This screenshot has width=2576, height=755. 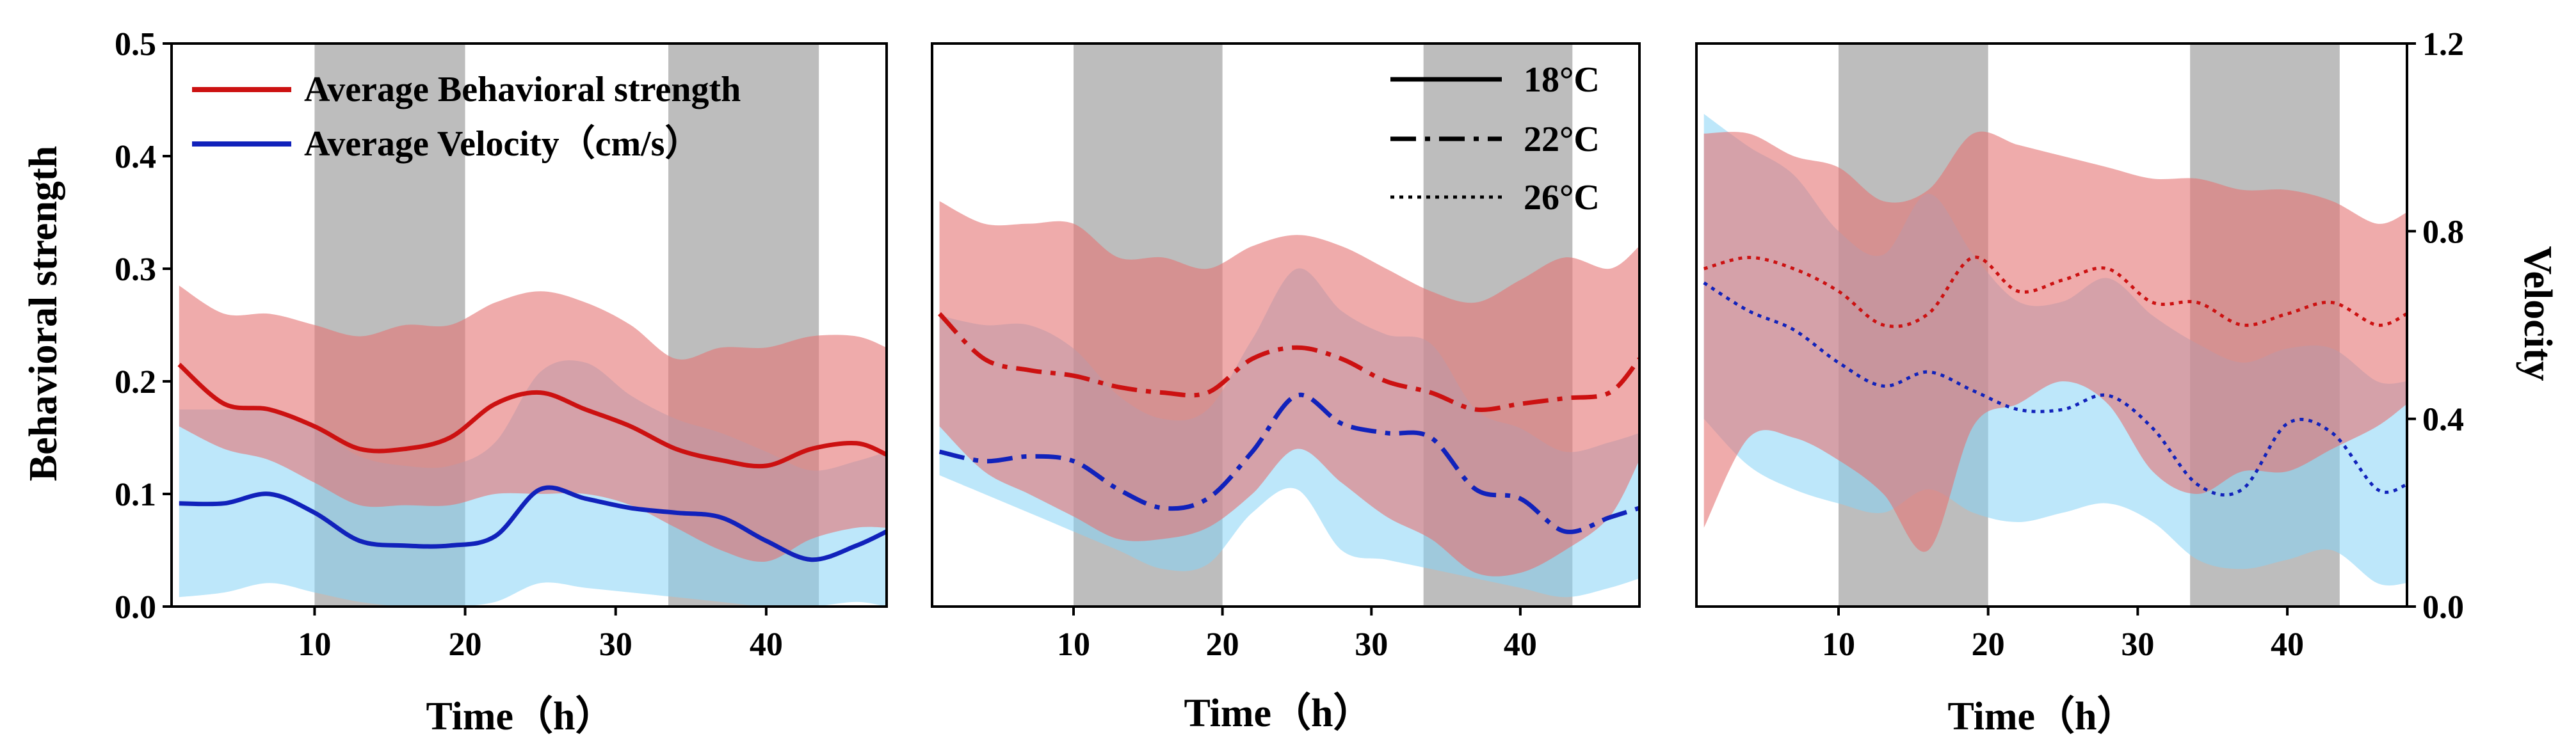 What do you see at coordinates (1495, 139) in the screenshot?
I see `legend-temperature: 18°C 22°C 26°C` at bounding box center [1495, 139].